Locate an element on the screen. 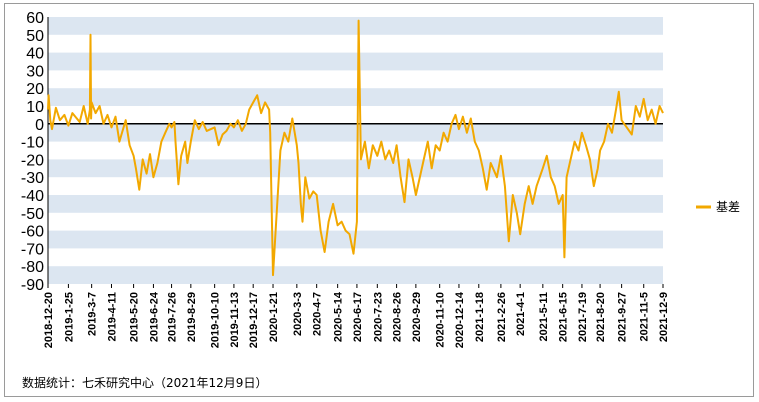  x-tick-label: 2019-11-13 is located at coordinates (235, 320).